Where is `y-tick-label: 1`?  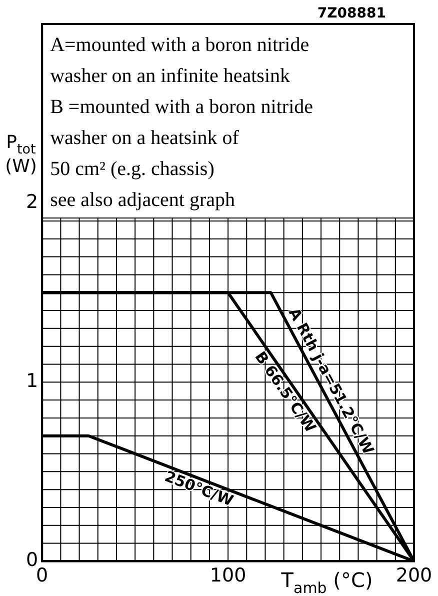
y-tick-label: 1 is located at coordinates (32, 381).